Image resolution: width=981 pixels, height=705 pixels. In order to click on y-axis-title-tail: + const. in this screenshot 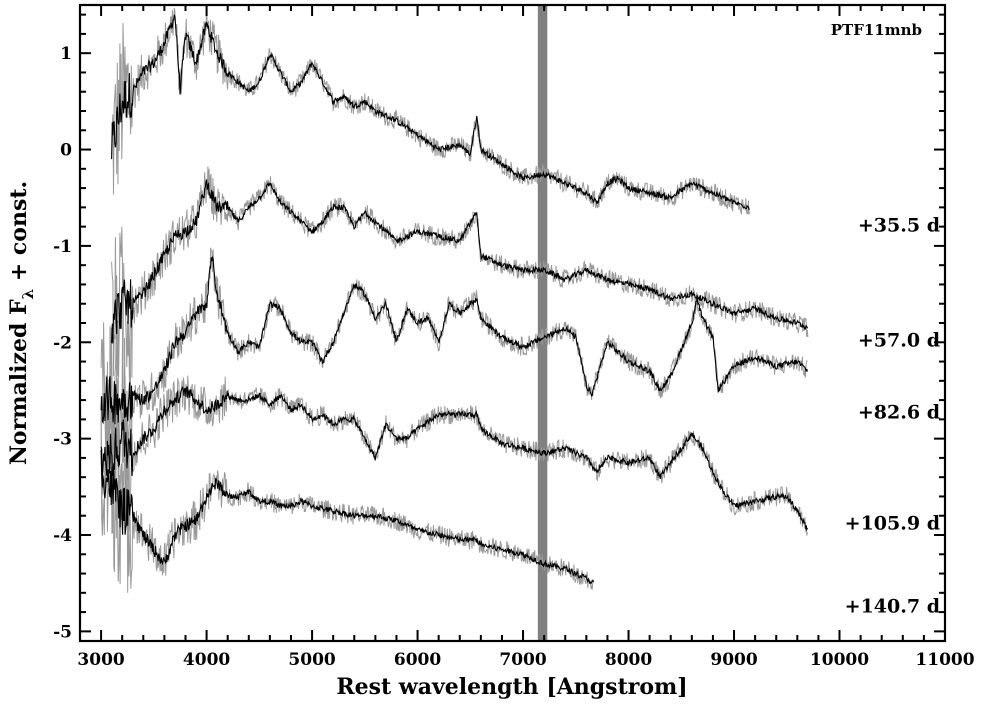, I will do `click(19, 235)`.